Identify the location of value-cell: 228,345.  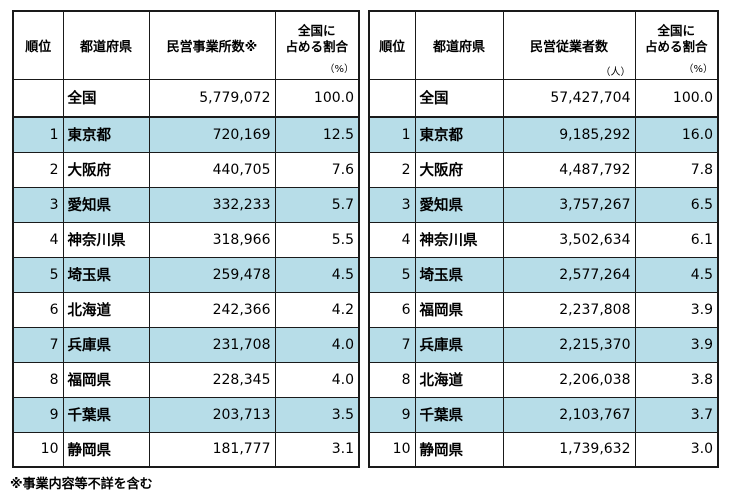
(212, 379).